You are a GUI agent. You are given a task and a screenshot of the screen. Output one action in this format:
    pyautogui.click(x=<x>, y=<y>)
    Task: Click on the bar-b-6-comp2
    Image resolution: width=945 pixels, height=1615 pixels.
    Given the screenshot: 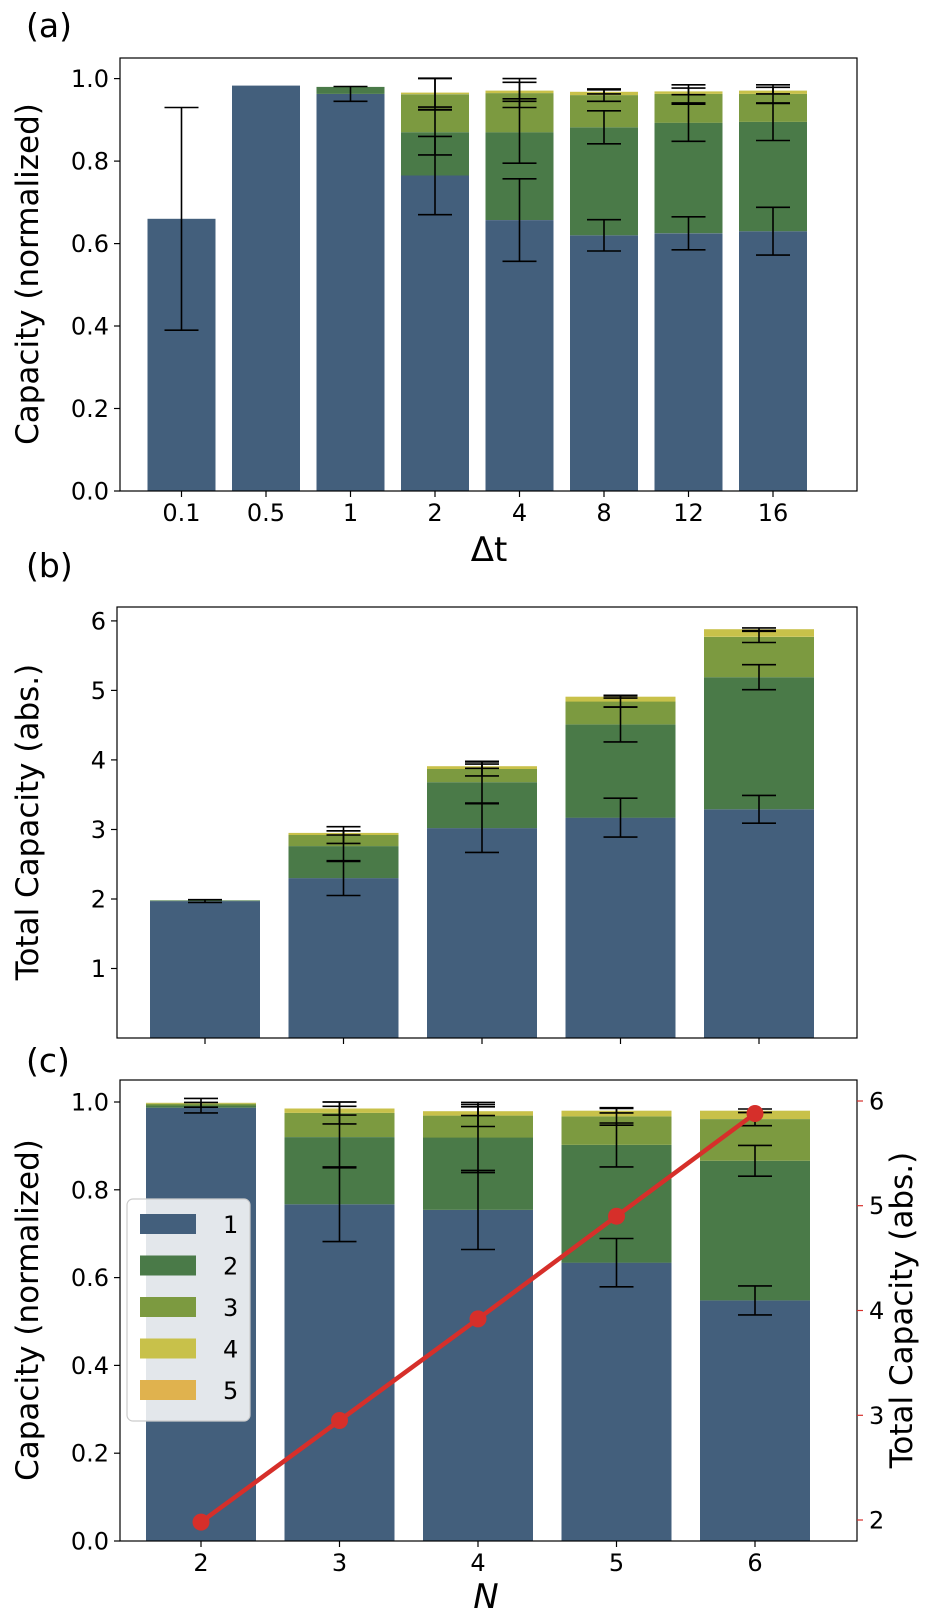 What is the action you would take?
    pyautogui.click(x=759, y=743)
    